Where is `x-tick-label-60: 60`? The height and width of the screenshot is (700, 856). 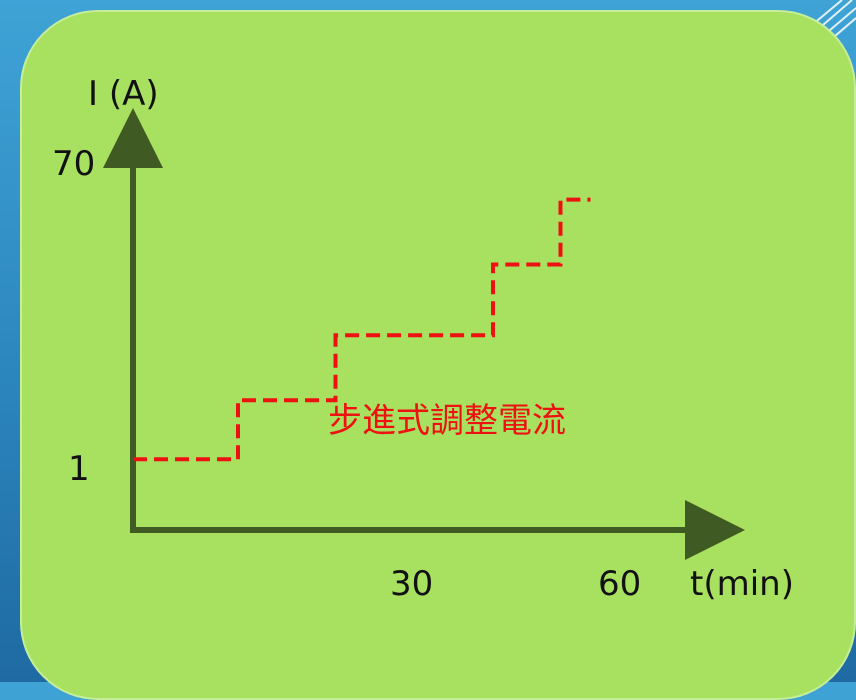
x-tick-label-60: 60 is located at coordinates (619, 584).